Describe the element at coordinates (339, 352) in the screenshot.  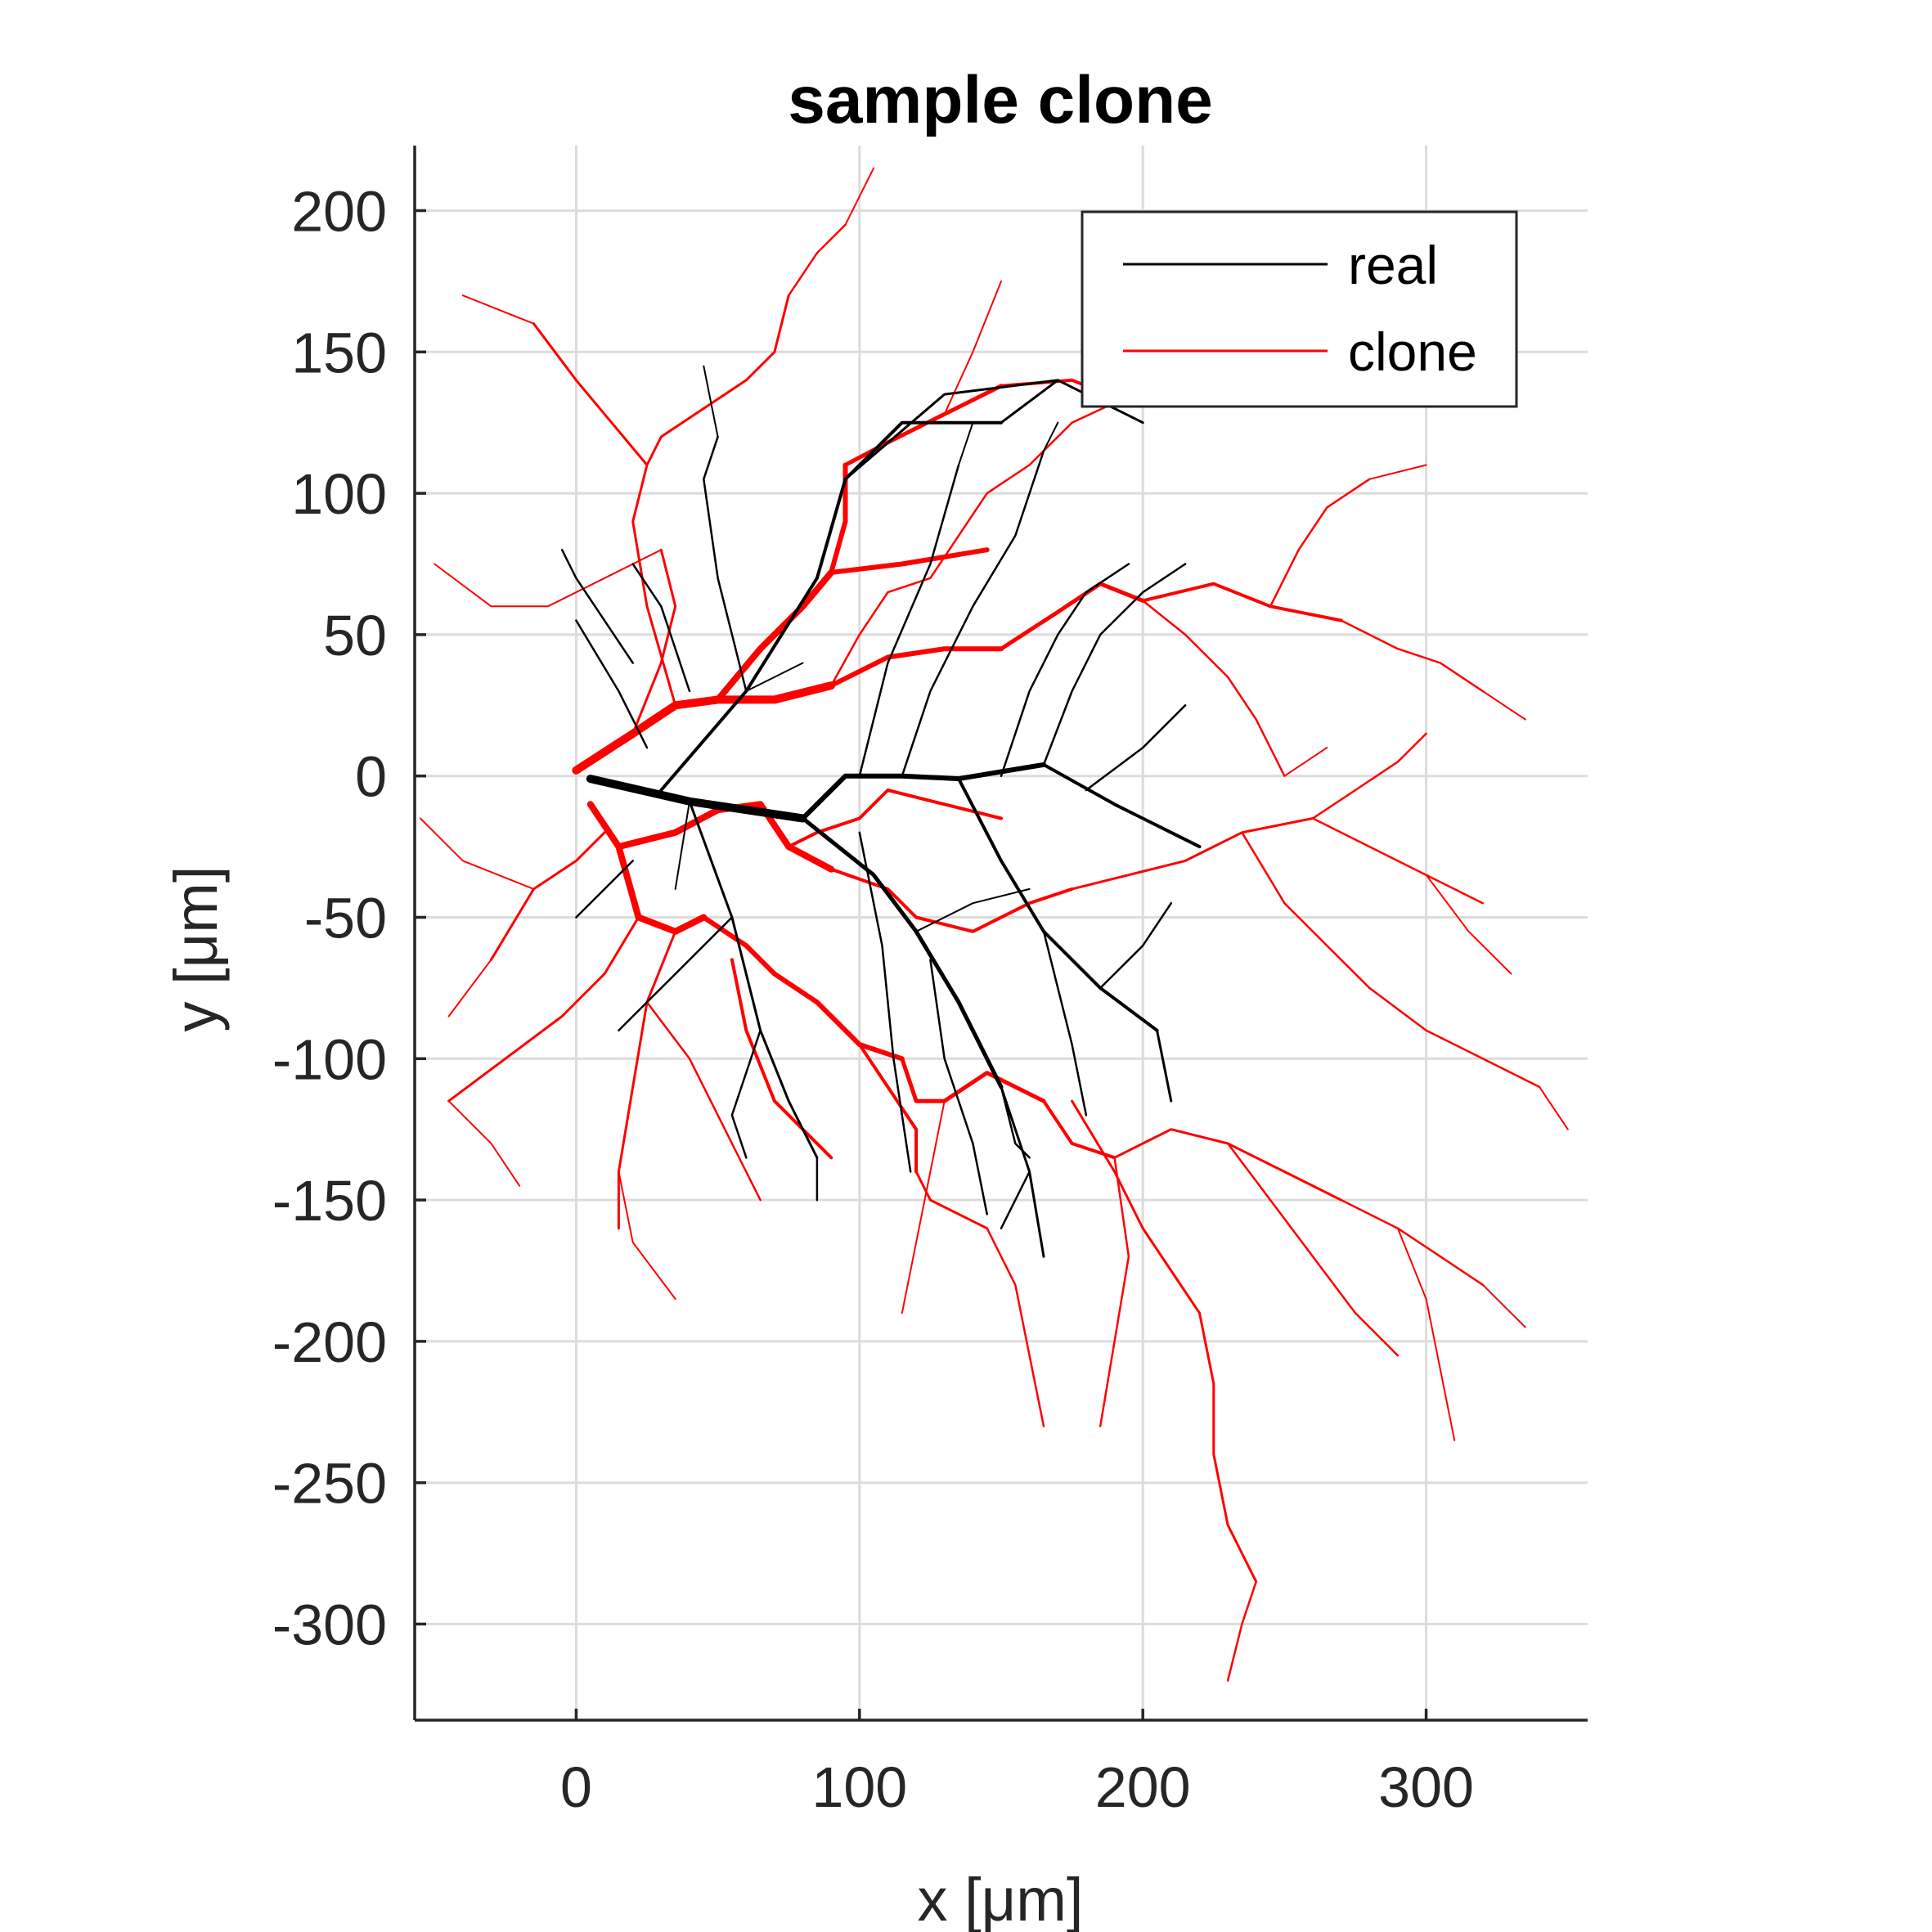
I see `y-tick-label: 150` at that location.